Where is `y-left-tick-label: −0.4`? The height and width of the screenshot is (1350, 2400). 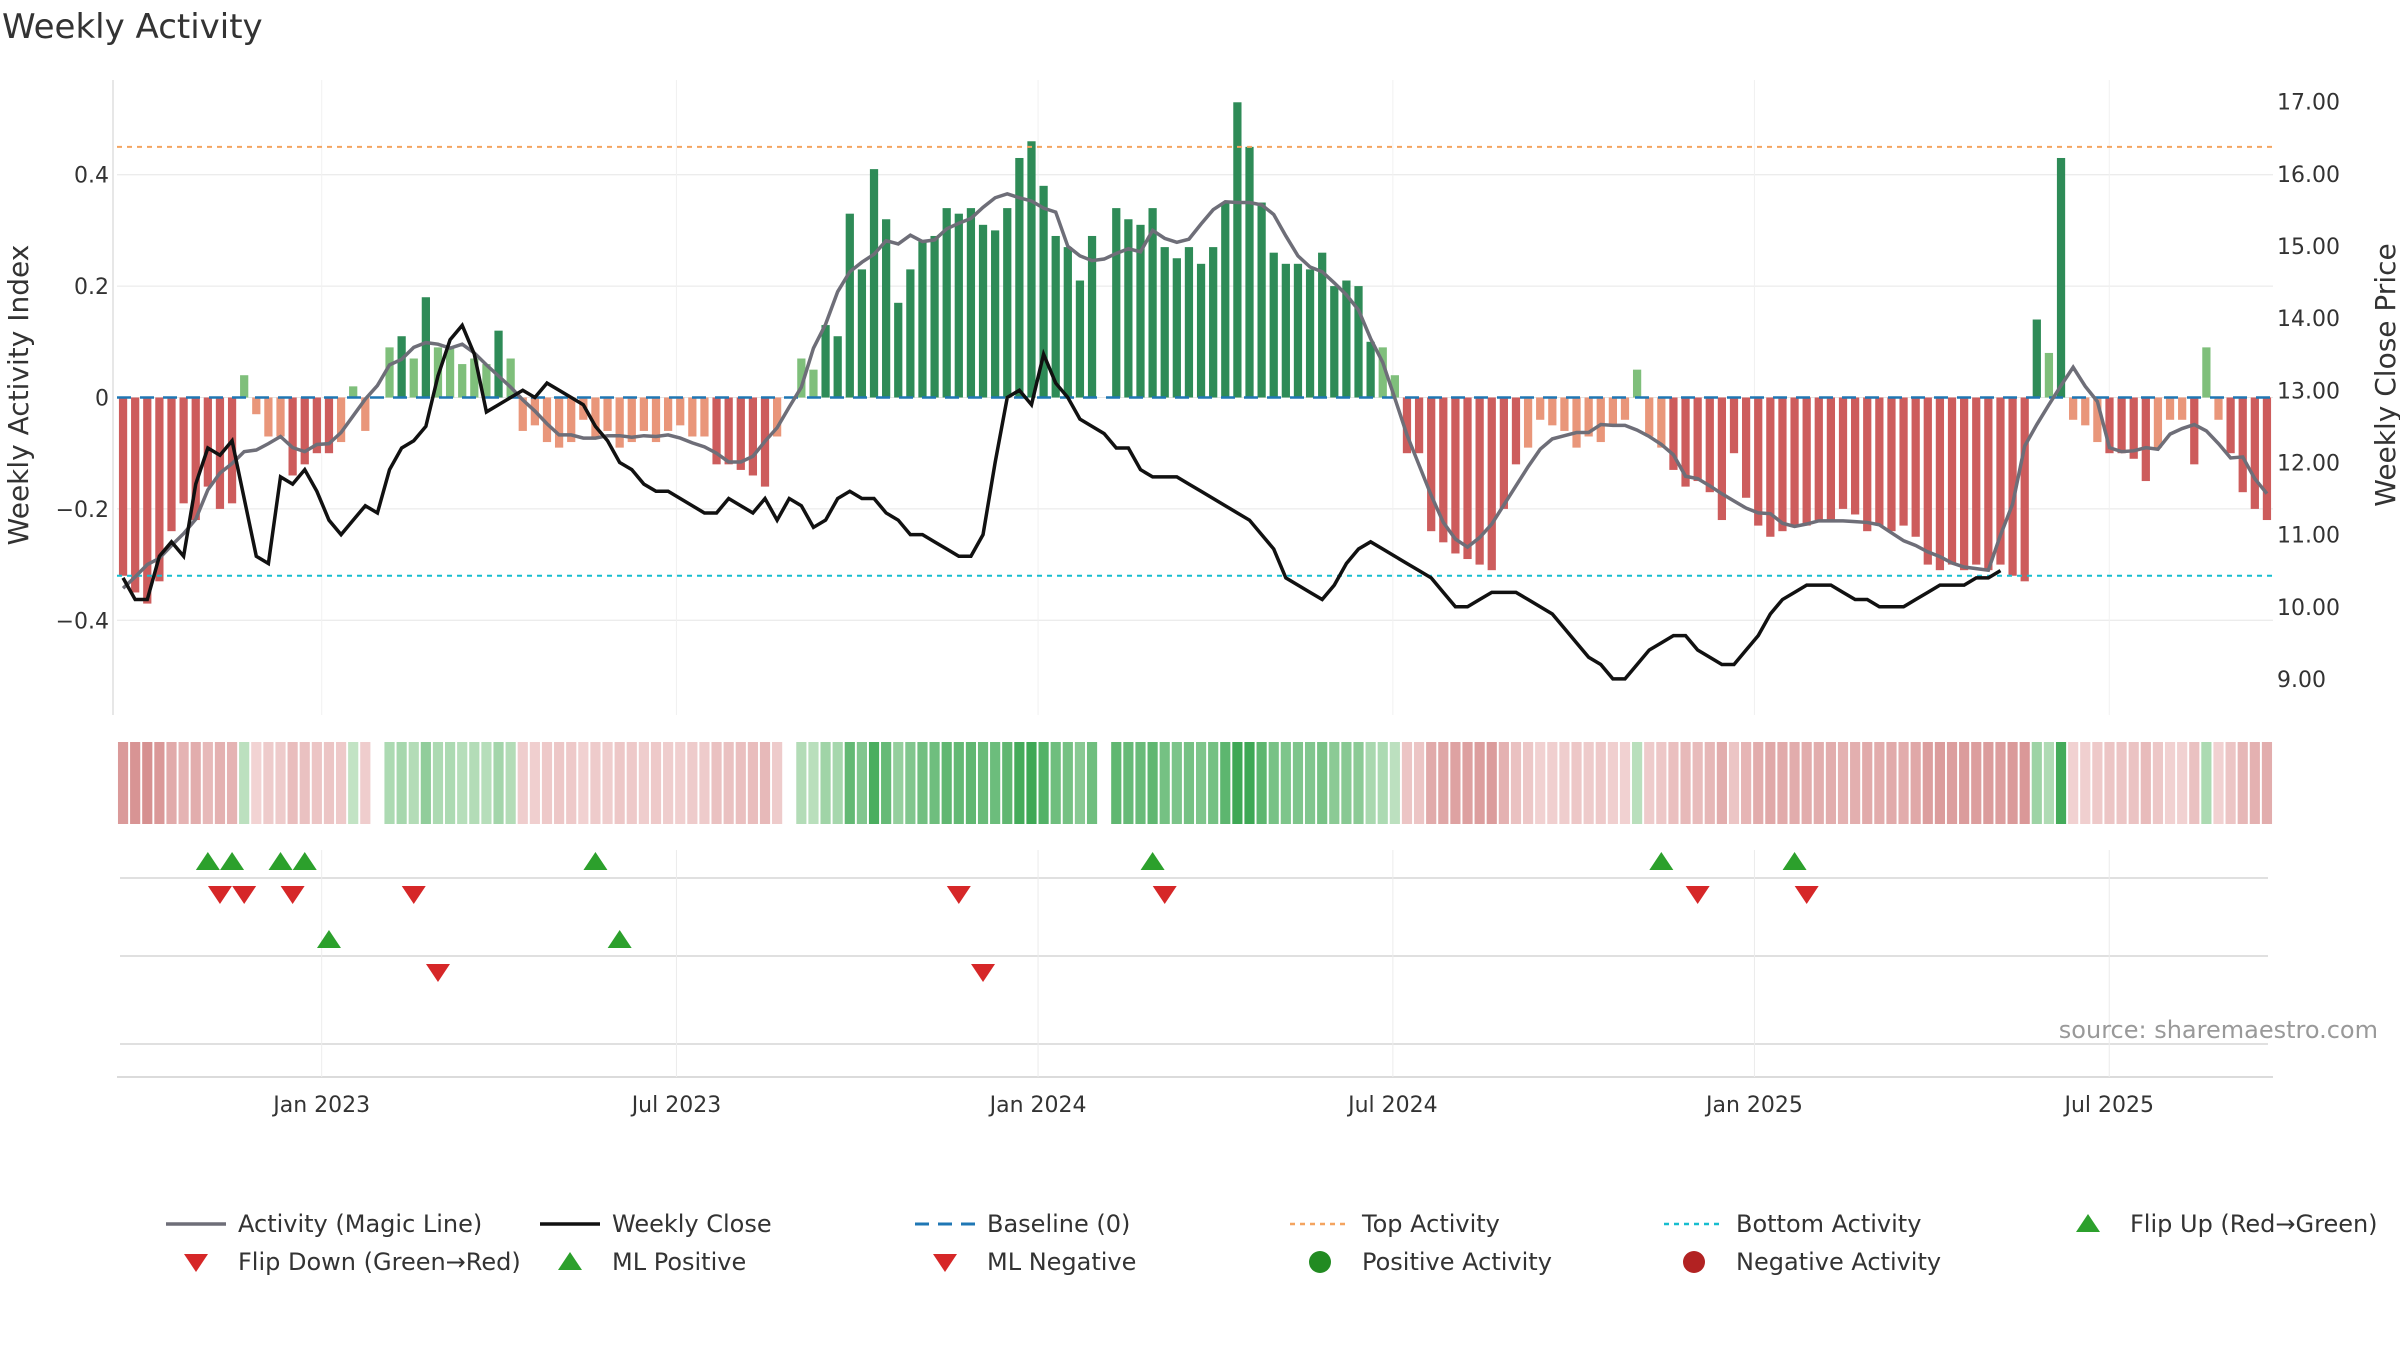
y-left-tick-label: −0.4 is located at coordinates (82, 621).